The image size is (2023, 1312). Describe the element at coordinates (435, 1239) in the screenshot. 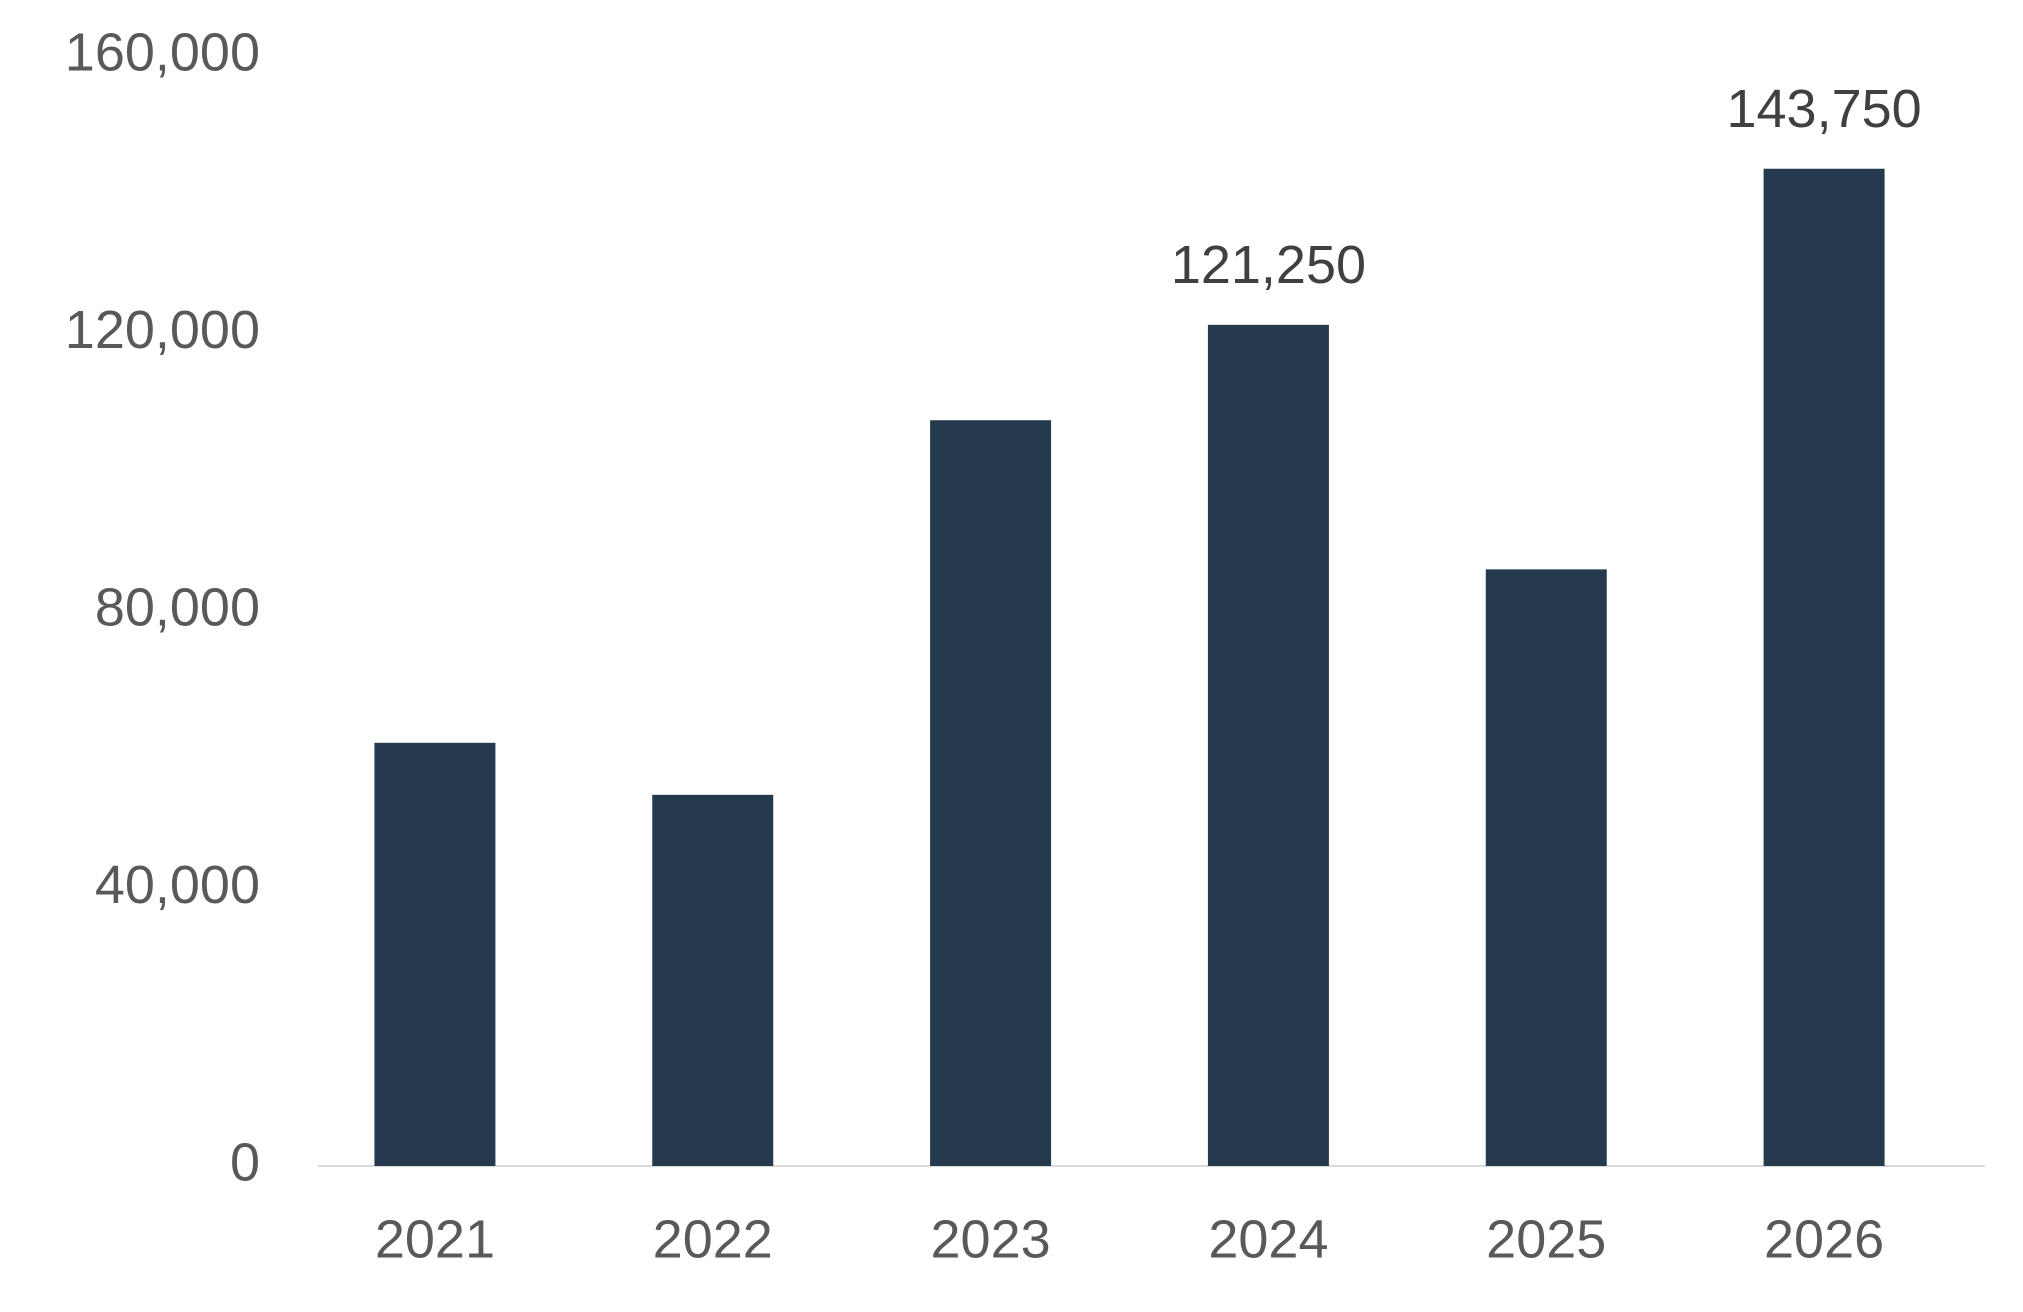

I see `x-tick-label: 2021` at that location.